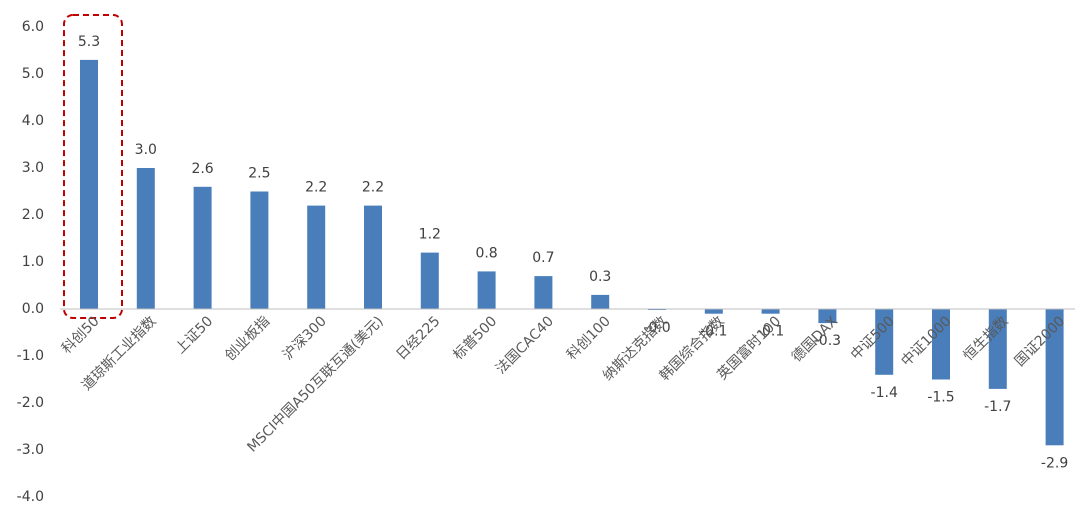 Image resolution: width=1080 pixels, height=509 pixels. Describe the element at coordinates (247, 338) in the screenshot. I see `x-tick-label: 创业板指` at that location.